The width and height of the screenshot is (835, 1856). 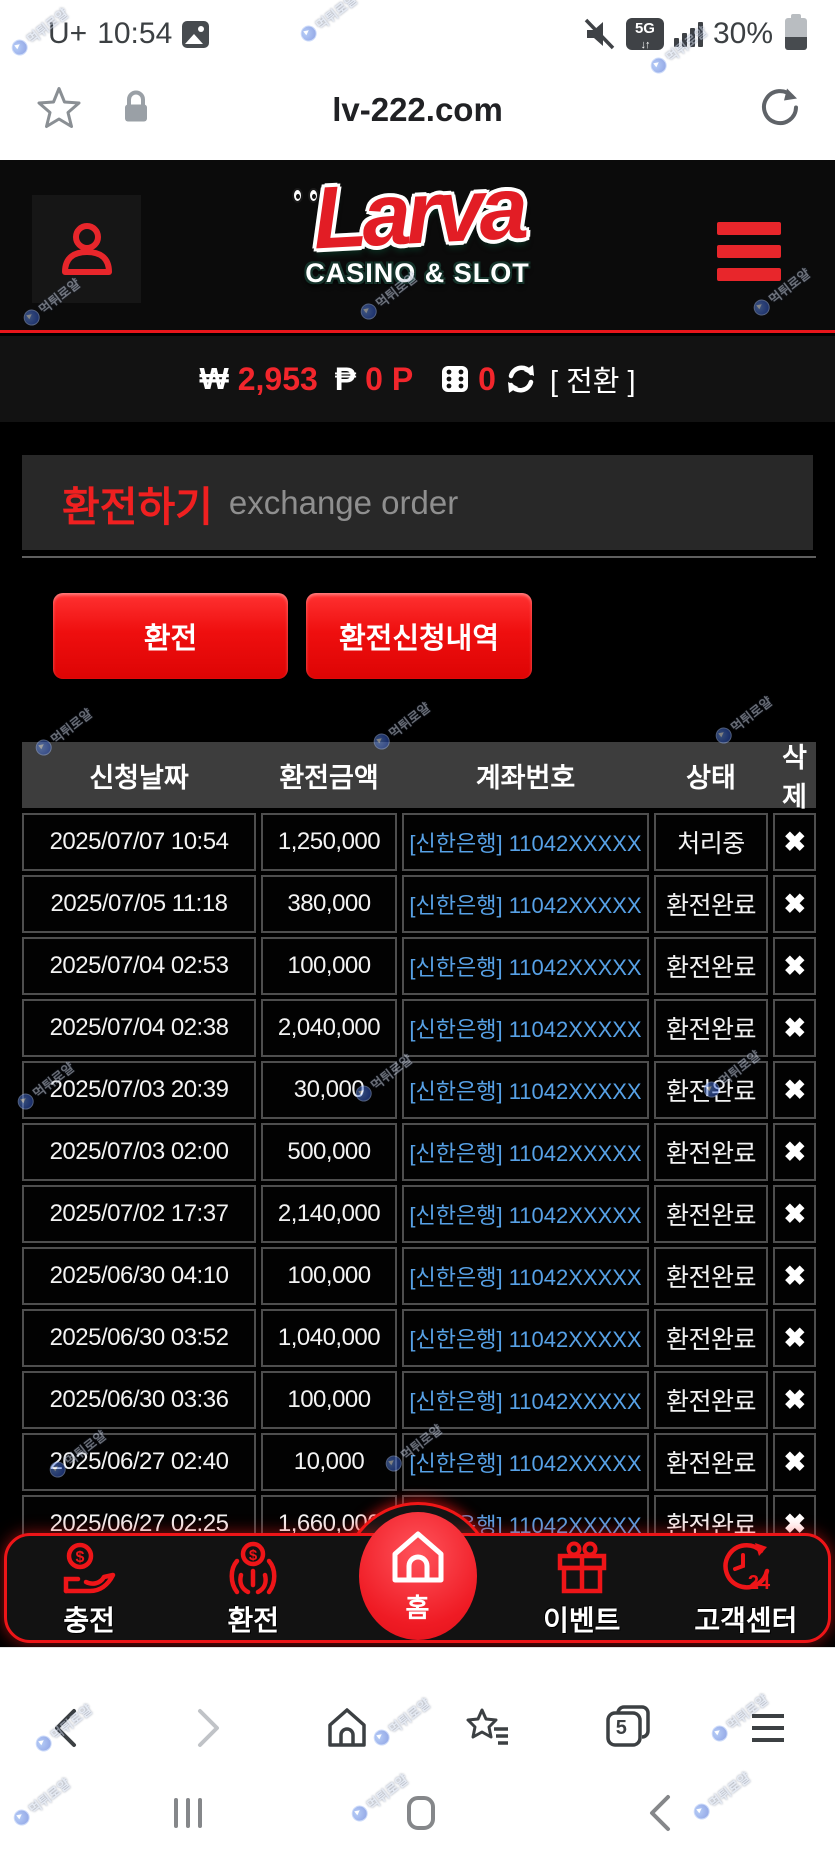 I want to click on home-button: 홈, so click(x=417, y=1576).